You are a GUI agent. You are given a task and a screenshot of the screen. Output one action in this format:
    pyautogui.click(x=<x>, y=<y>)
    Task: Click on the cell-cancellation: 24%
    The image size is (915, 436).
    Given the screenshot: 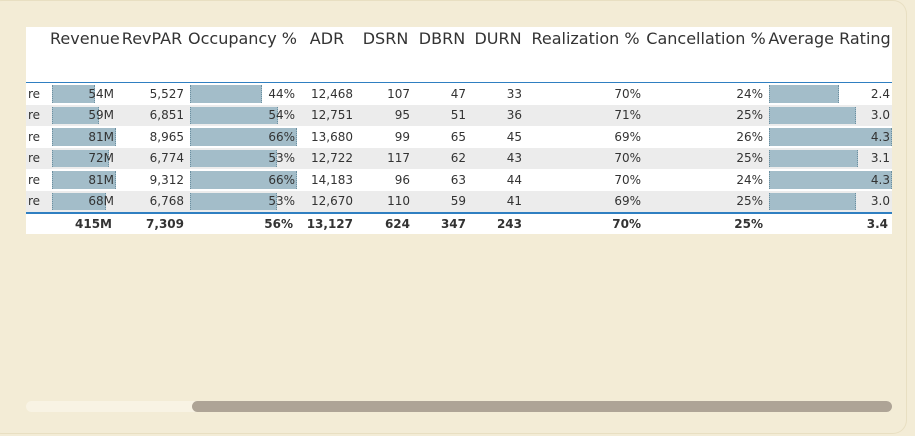 What is the action you would take?
    pyautogui.click(x=749, y=93)
    